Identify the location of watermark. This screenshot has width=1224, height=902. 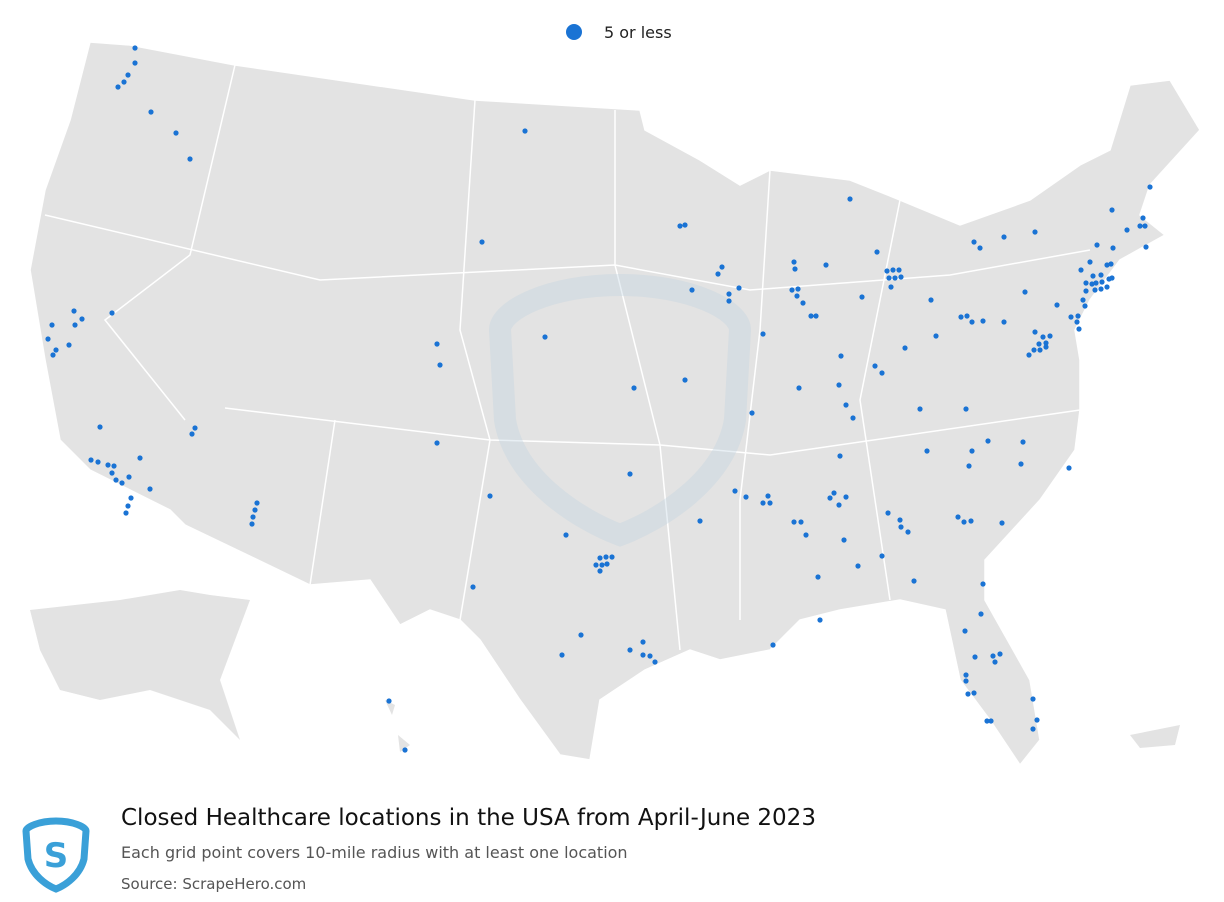
(620, 410).